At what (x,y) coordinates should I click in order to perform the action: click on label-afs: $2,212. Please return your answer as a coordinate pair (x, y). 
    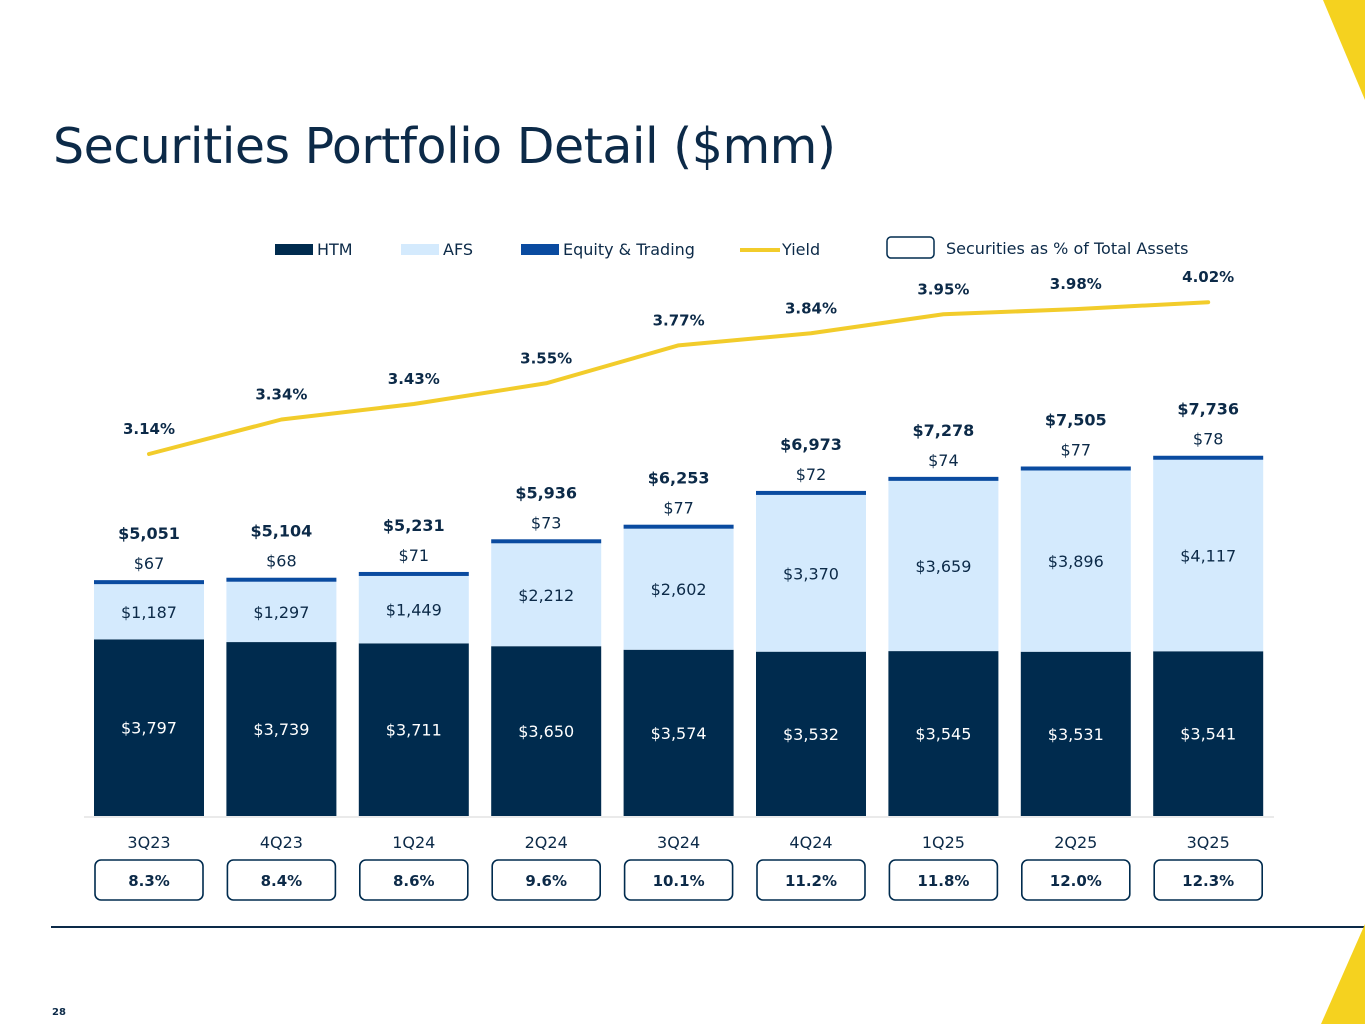
    Looking at the image, I should click on (546, 595).